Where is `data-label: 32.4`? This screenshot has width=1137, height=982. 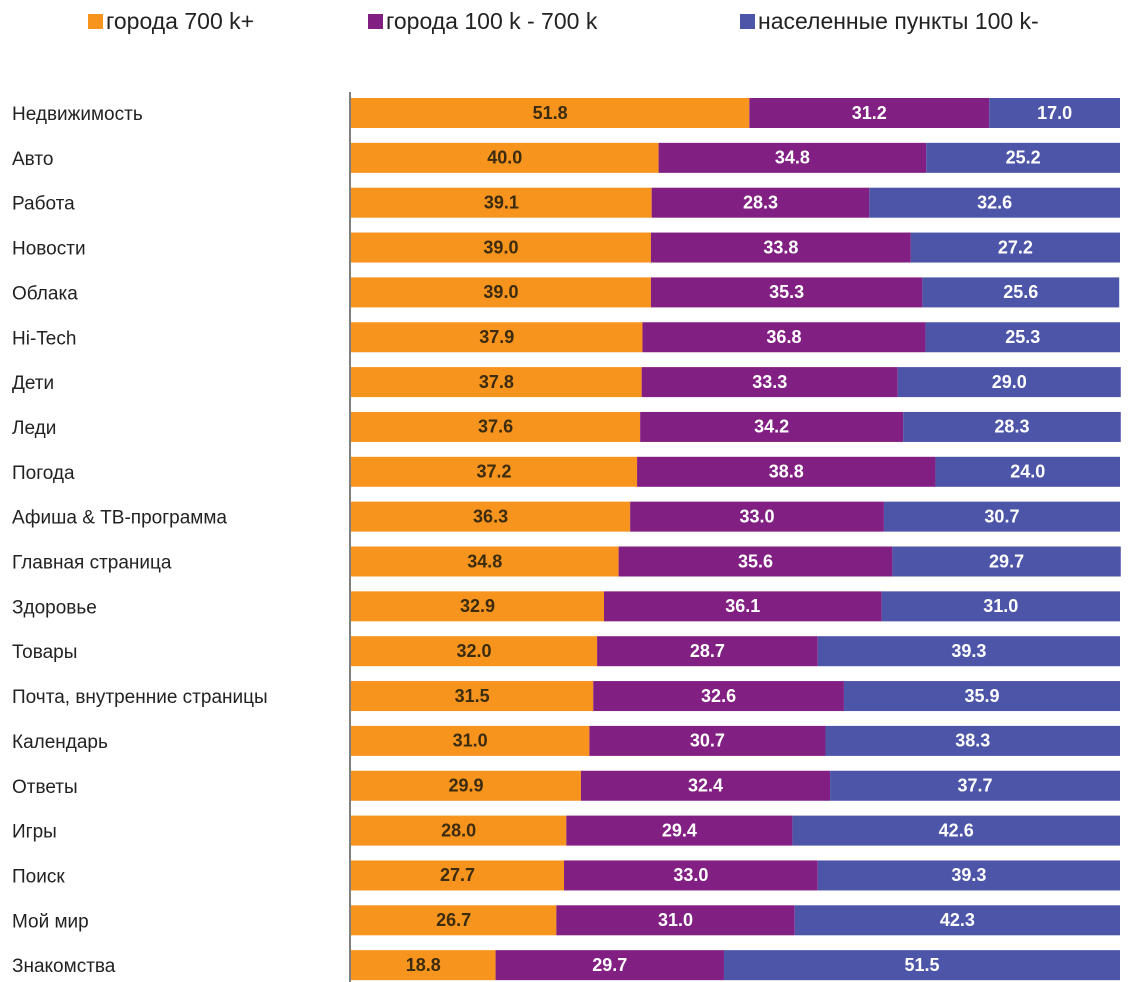 data-label: 32.4 is located at coordinates (705, 786).